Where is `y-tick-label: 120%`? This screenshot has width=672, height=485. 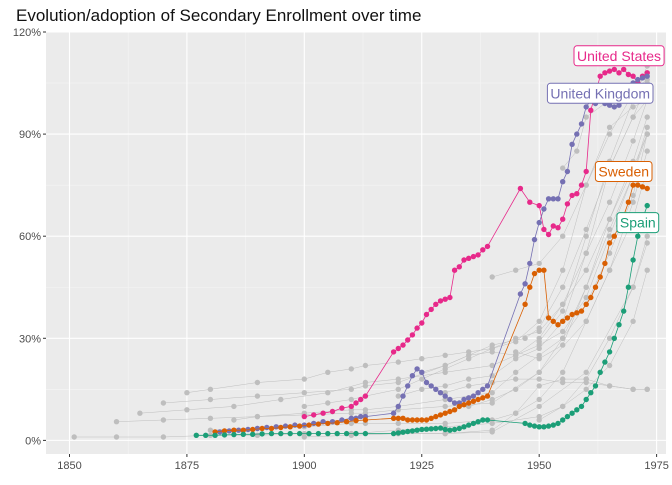
y-tick-label: 120% is located at coordinates (27, 33).